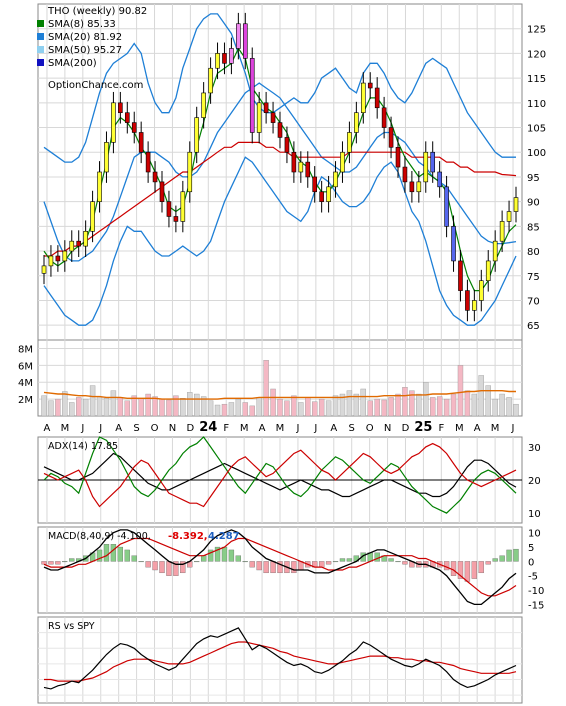  I want to click on price-axis: 65 70 75 80 85 90 95 100 105 110 115 120 125, so click(536, 178).